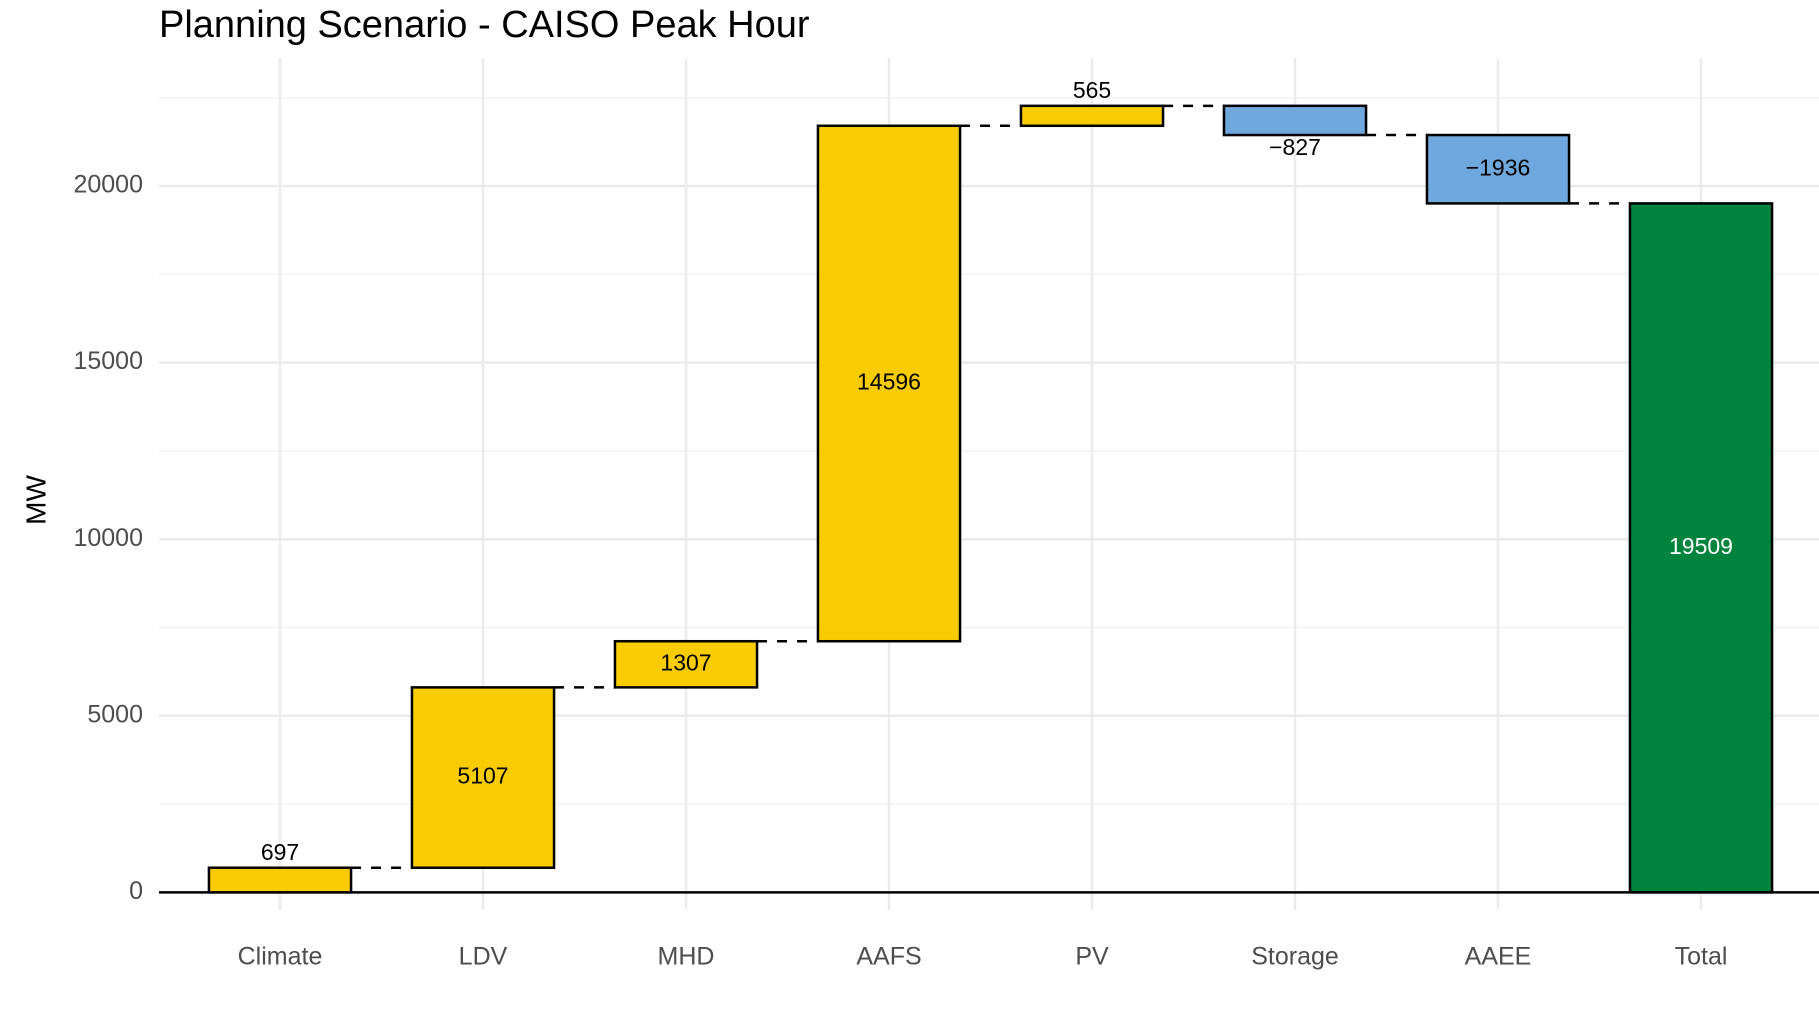 This screenshot has width=1819, height=1026. What do you see at coordinates (1498, 957) in the screenshot?
I see `x-tick-label: AAEE` at bounding box center [1498, 957].